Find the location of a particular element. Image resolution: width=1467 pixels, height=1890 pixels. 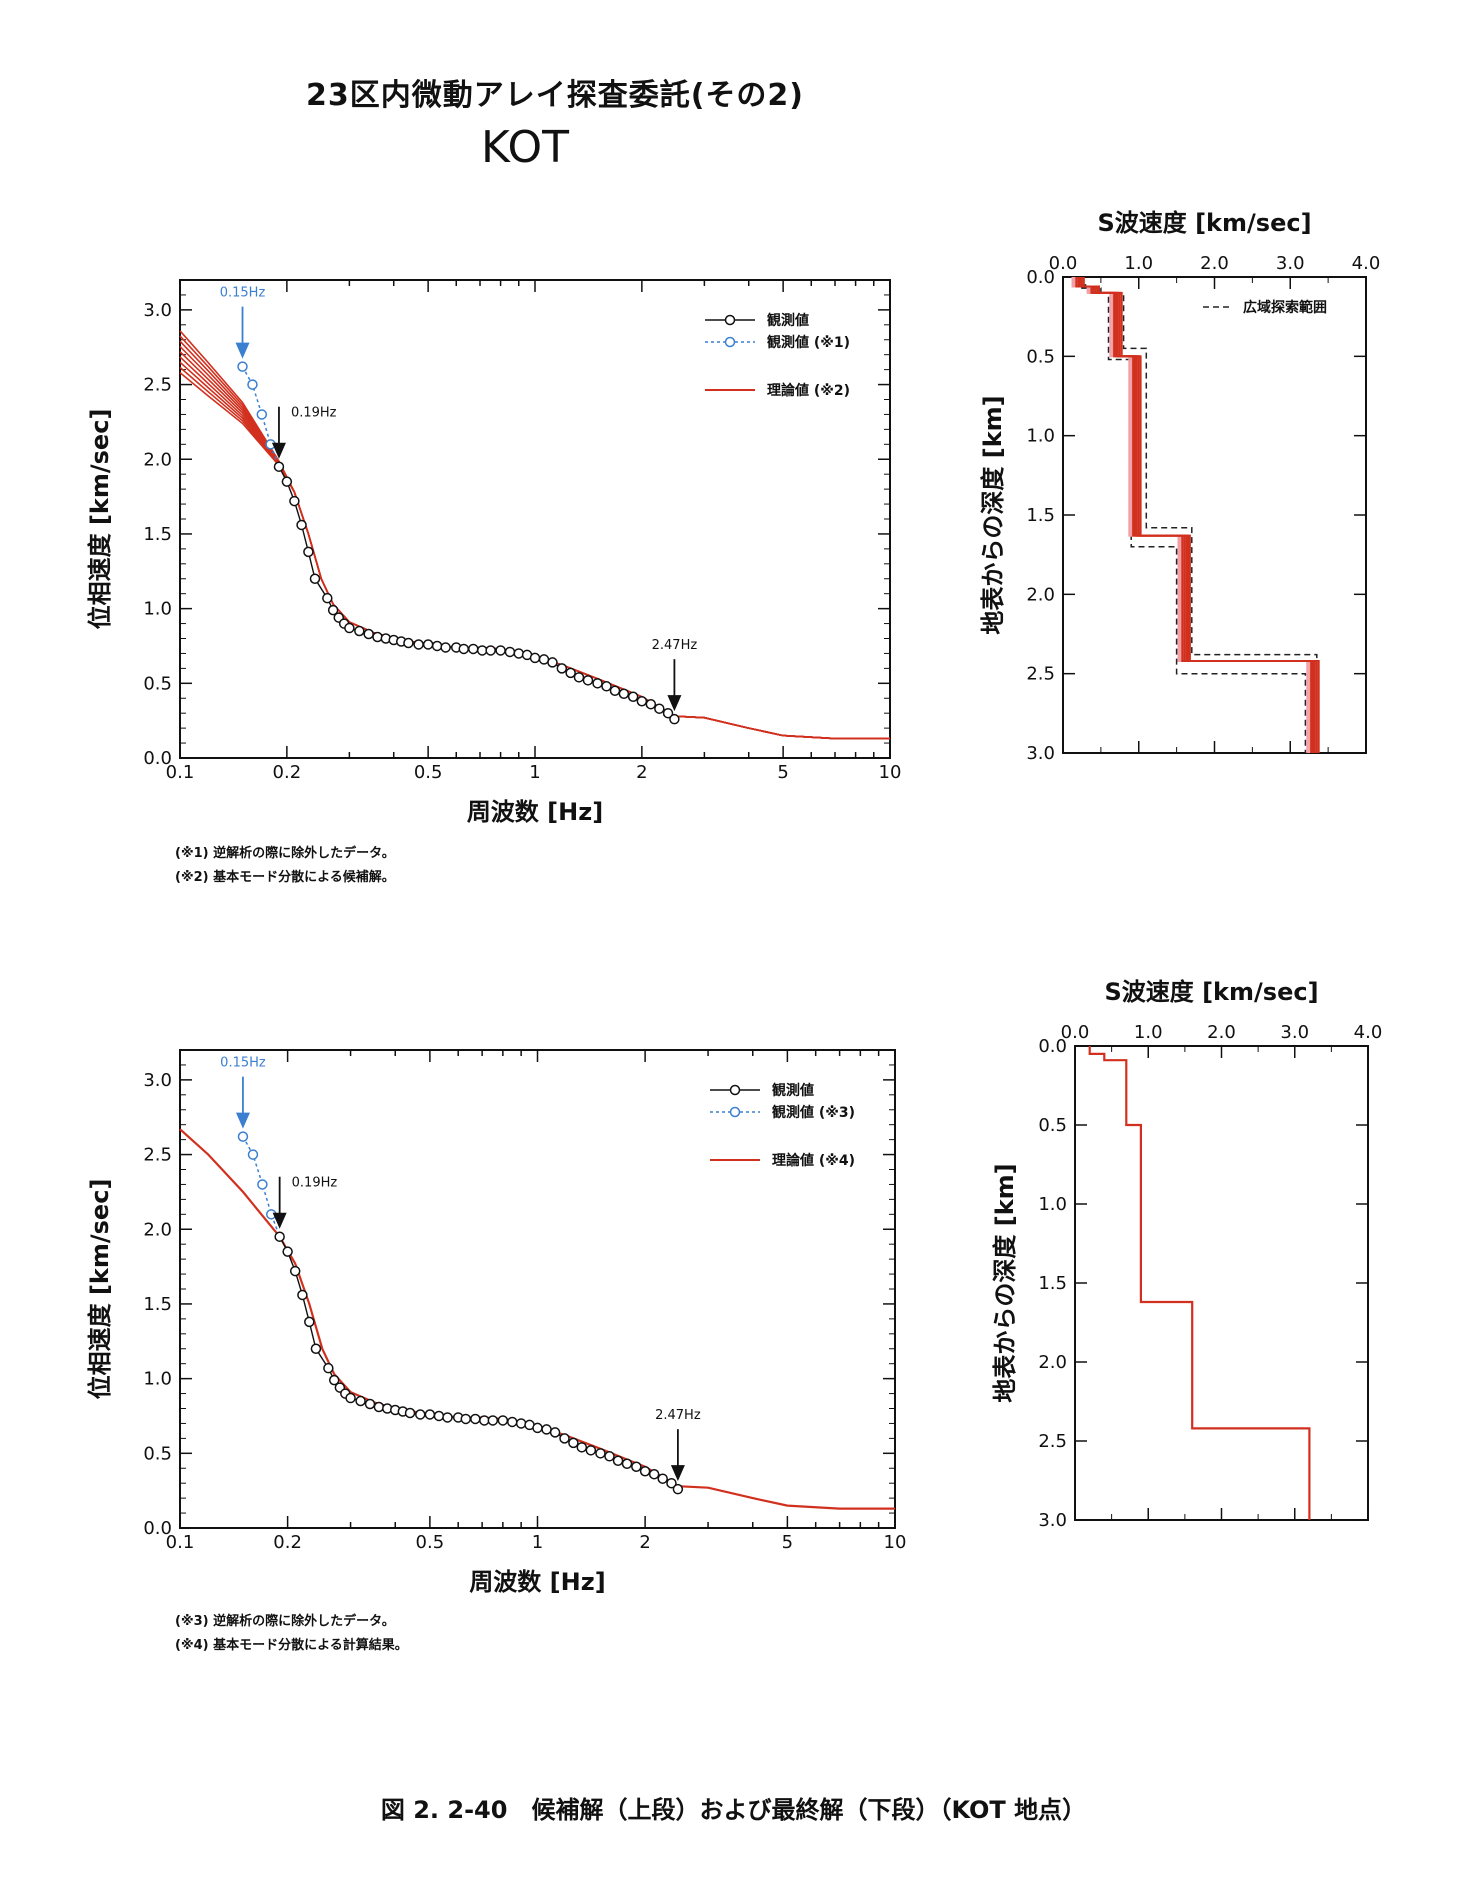

vs0-search-range-low is located at coordinates (1192, 515).